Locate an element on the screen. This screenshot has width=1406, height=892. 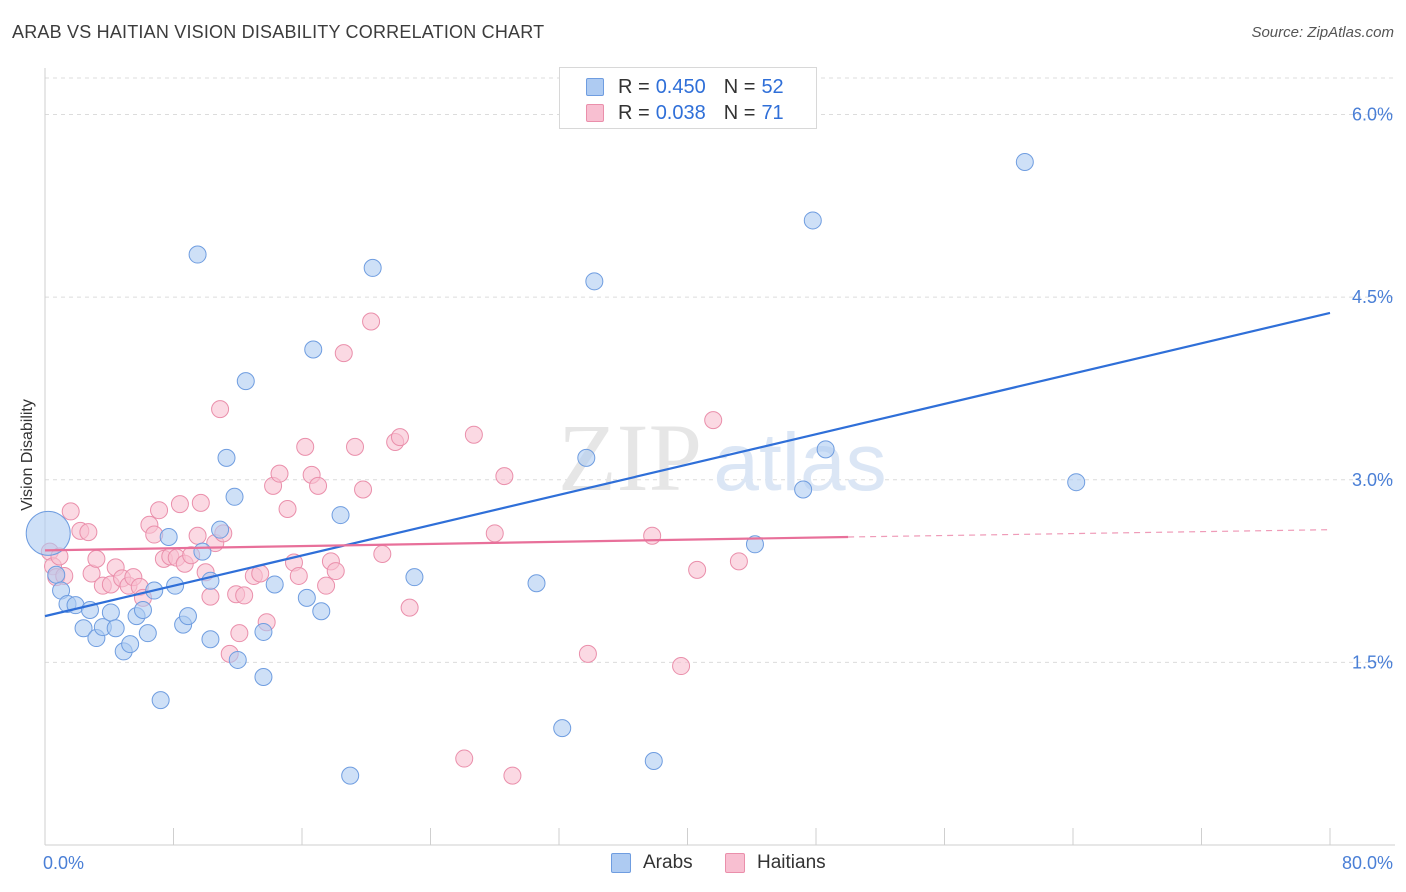
y-tick-label: 1.5% is located at coordinates (1372, 662).